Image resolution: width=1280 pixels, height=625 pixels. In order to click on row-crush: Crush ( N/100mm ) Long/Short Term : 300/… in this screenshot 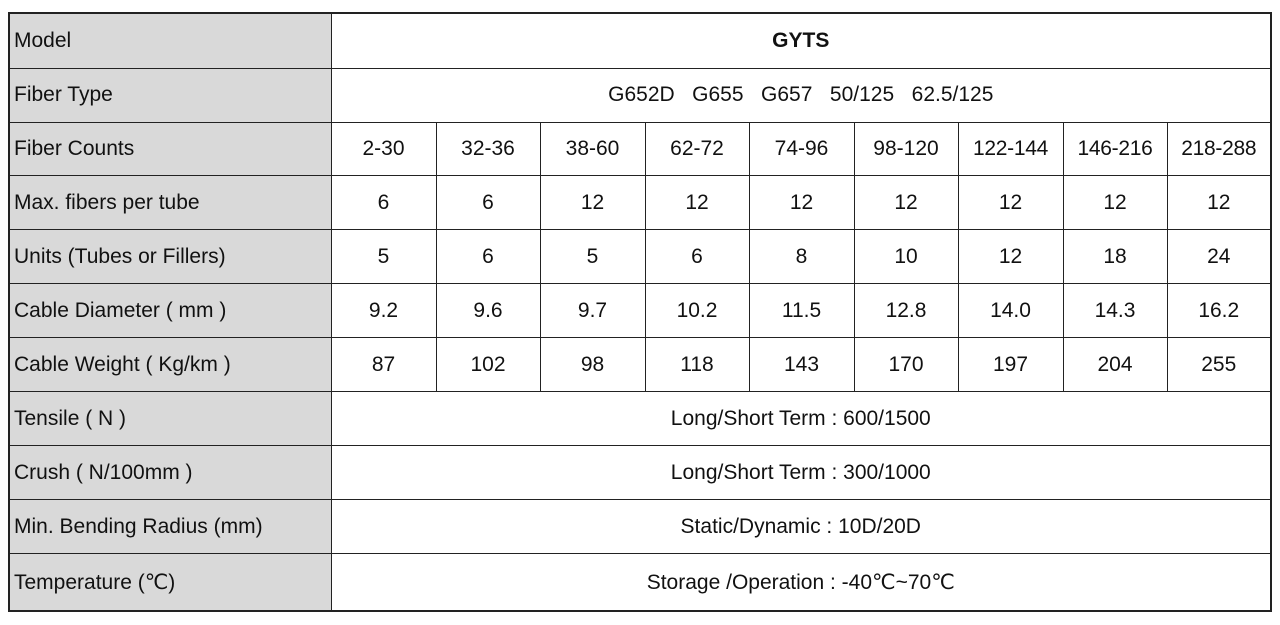, I will do `click(640, 473)`.